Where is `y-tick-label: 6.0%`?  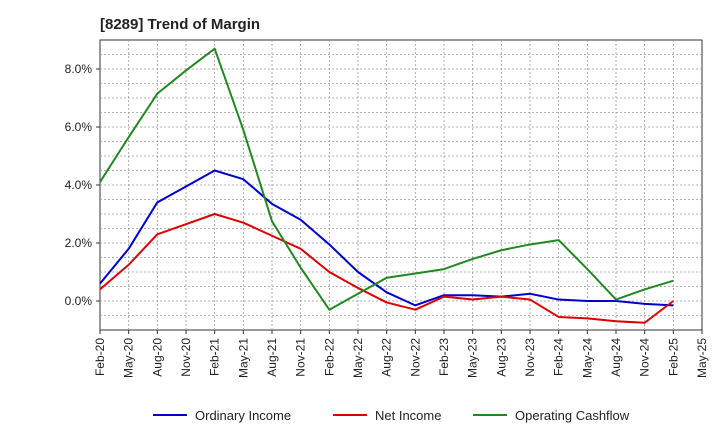 y-tick-label: 6.0% is located at coordinates (79, 127).